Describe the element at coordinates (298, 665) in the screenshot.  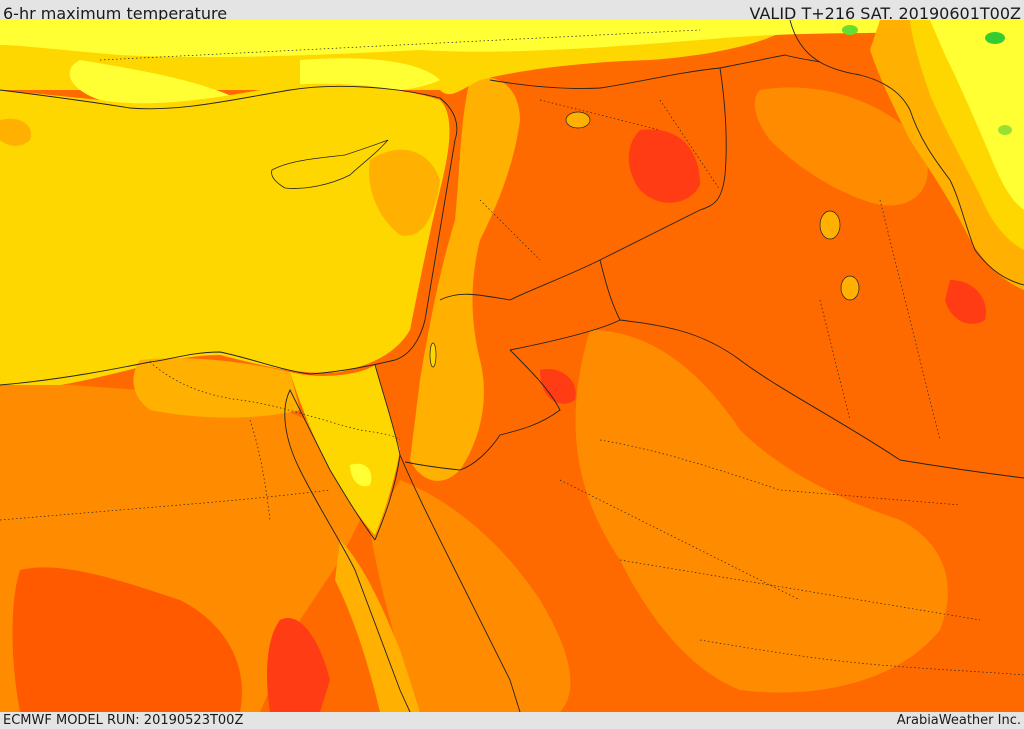
I see `temp-zone-red-sw2` at that location.